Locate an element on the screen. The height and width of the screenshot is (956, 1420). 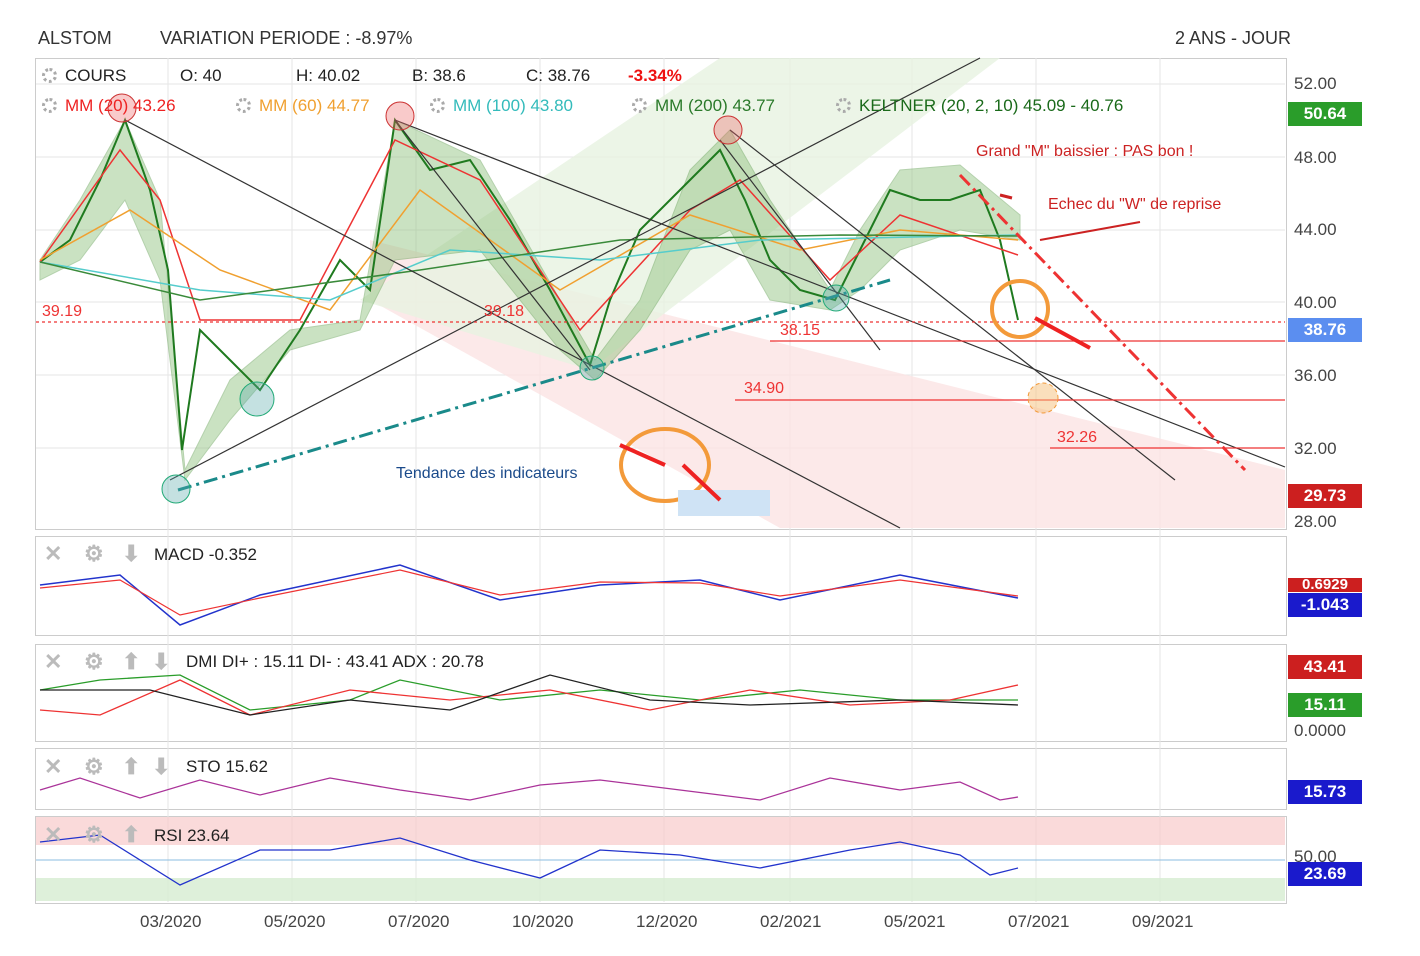
badge-3876: 38.76 is located at coordinates (1325, 330).